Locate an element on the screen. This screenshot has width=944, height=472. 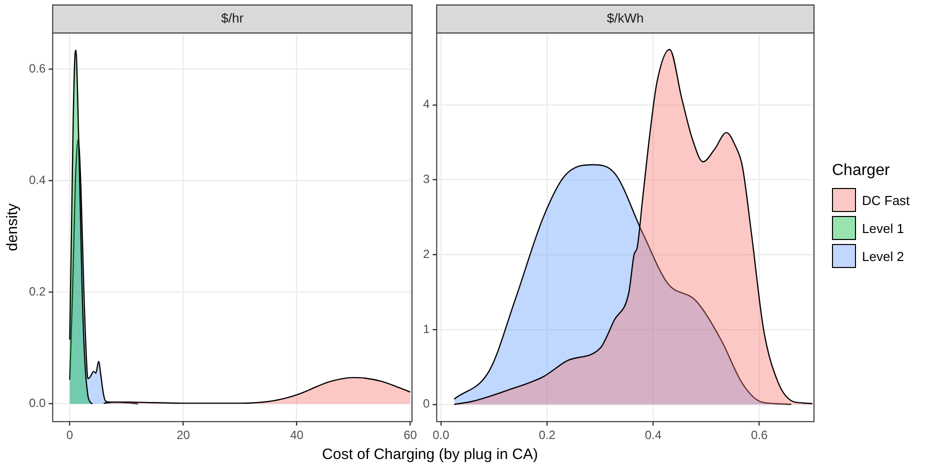
y-tick-label: 3 is located at coordinates (426, 179).